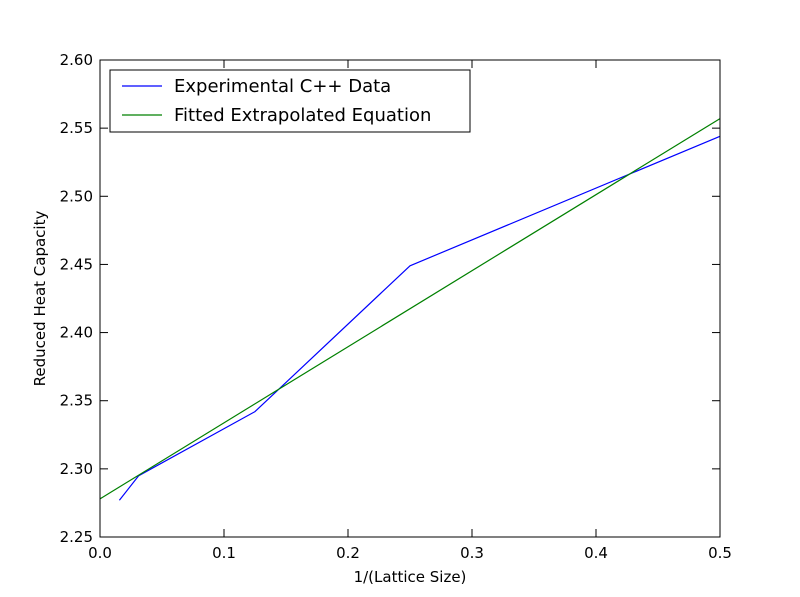  I want to click on y-tick-label: 2.40, so click(76, 333).